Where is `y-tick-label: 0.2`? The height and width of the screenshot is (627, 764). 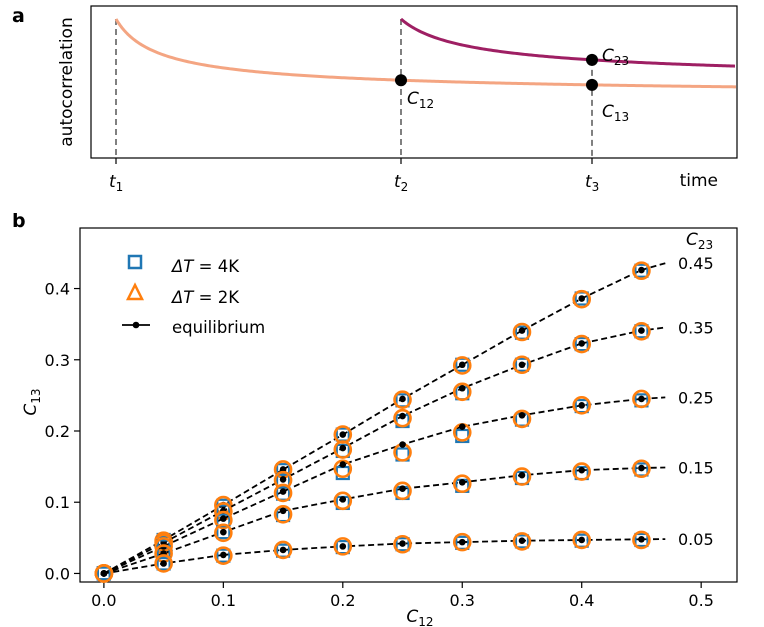 y-tick-label: 0.2 is located at coordinates (57, 431).